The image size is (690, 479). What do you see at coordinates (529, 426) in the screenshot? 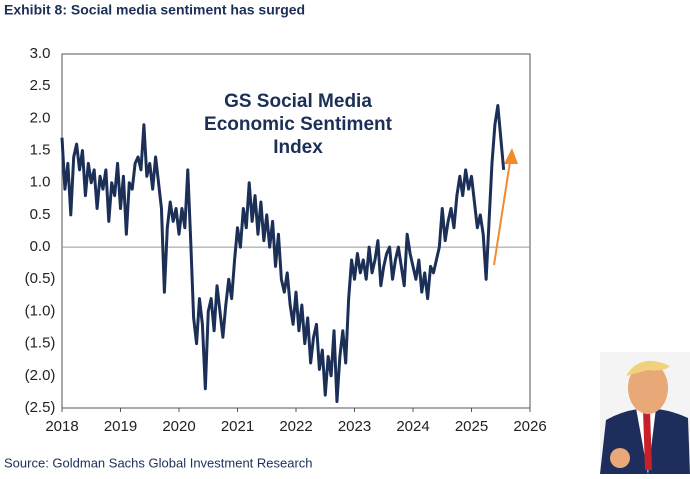
I see `x-tick-label: 2026` at bounding box center [529, 426].